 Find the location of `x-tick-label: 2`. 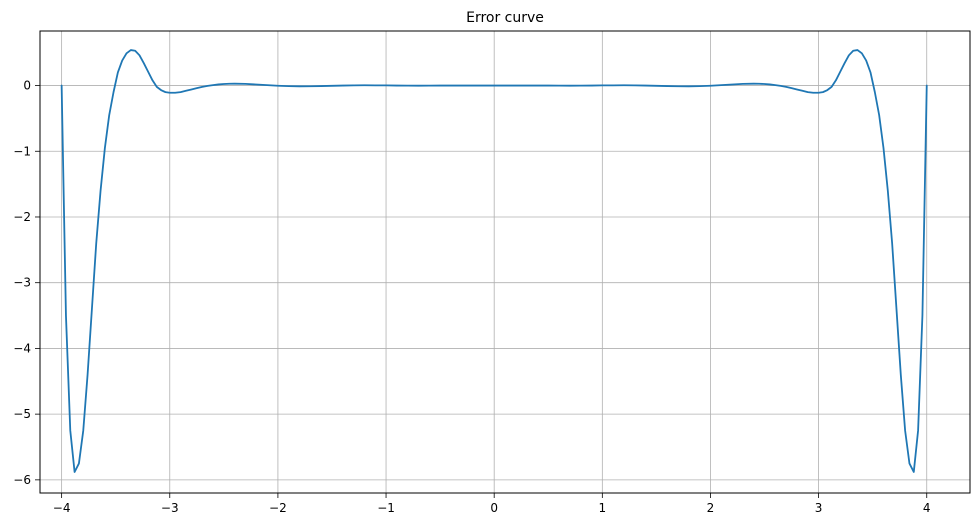

x-tick-label: 2 is located at coordinates (711, 508).